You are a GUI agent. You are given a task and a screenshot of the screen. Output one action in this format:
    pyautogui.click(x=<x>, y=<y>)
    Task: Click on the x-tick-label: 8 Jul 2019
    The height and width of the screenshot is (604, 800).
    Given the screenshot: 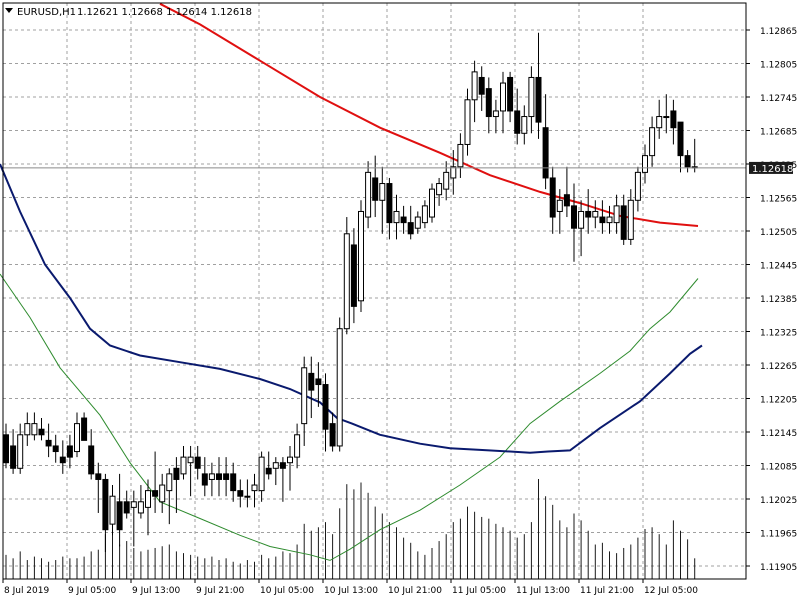 What is the action you would take?
    pyautogui.click(x=26, y=591)
    